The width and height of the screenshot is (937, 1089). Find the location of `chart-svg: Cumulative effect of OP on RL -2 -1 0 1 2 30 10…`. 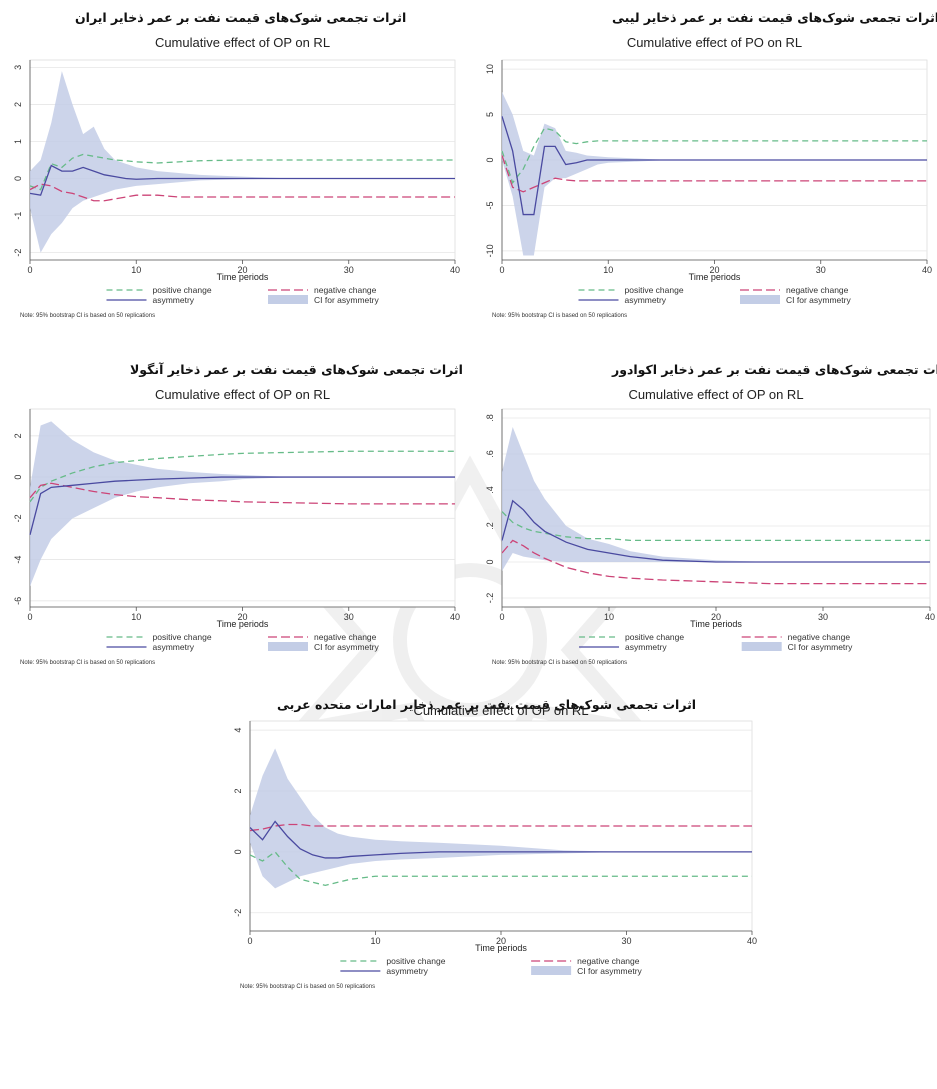

chart-svg: Cumulative effect of OP on RL -2 -1 0 1 2 30 10… is located at coordinates (236, 177).